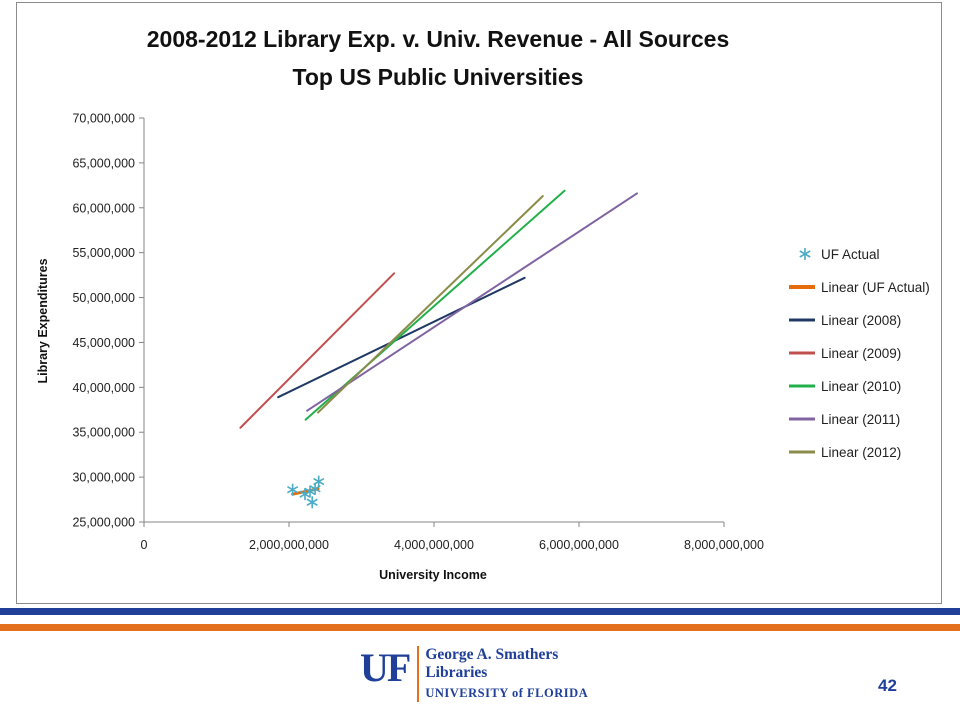  What do you see at coordinates (434, 545) in the screenshot?
I see `x-tick-label: 4,000,000,000` at bounding box center [434, 545].